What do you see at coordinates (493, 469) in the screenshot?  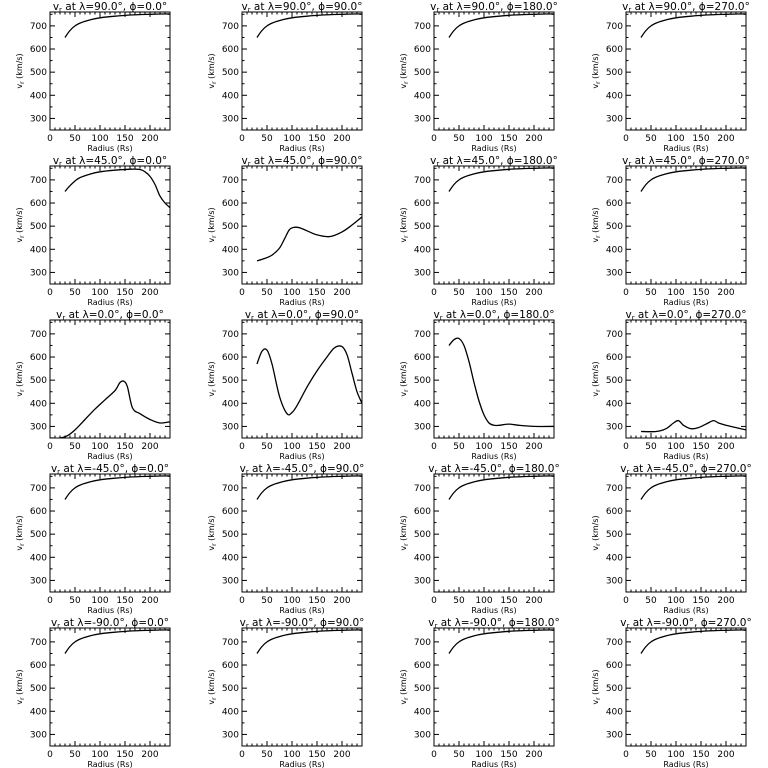 I see `panel-title: vr at λ=-45.0°, ϕ=180.0°` at bounding box center [493, 469].